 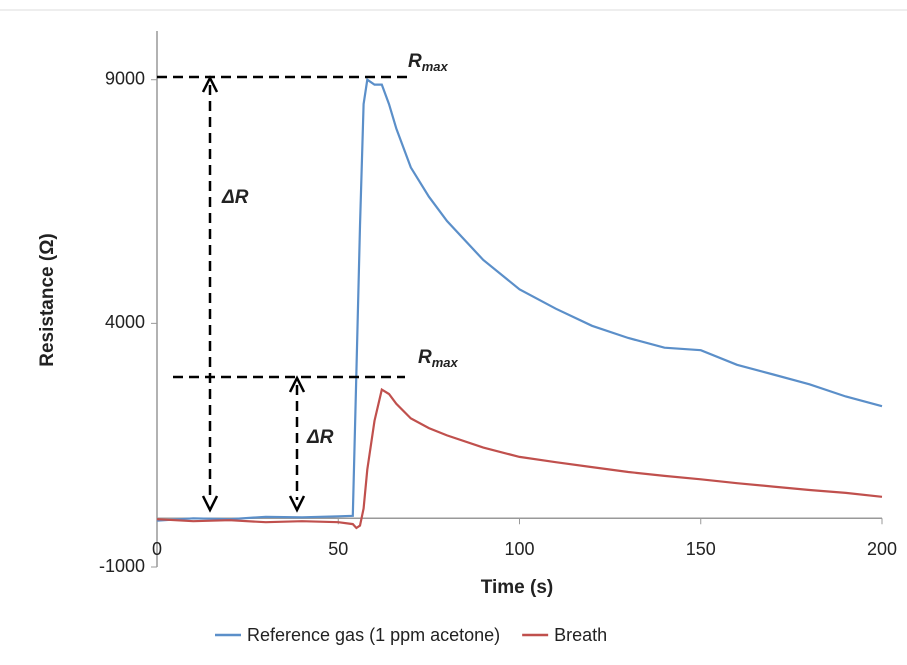 I want to click on y-axis-label: Resistance (Ω), so click(x=47, y=300).